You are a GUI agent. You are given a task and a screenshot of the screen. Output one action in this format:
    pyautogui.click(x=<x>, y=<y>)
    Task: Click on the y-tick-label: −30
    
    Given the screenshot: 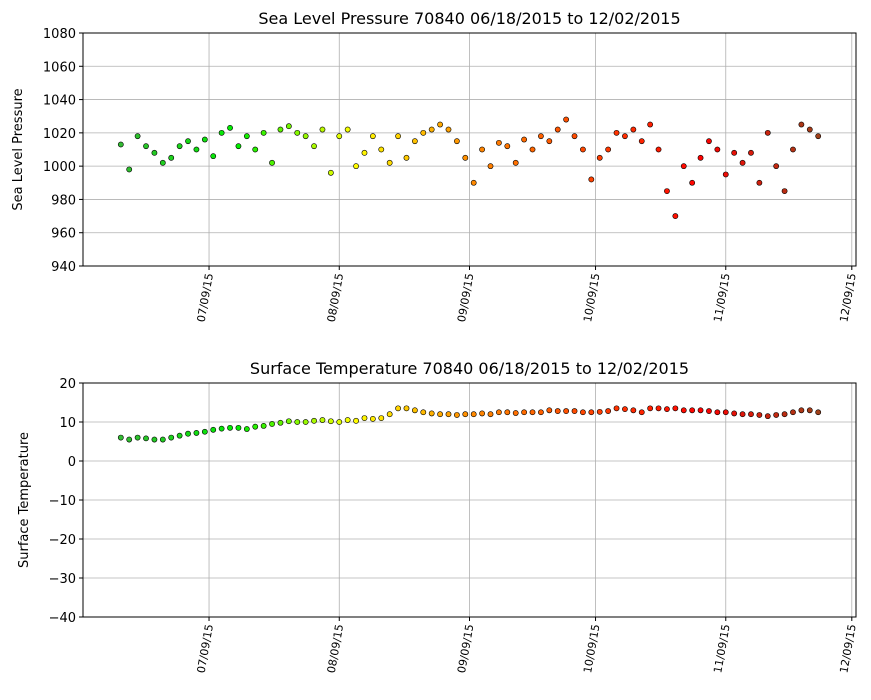 What is the action you would take?
    pyautogui.click(x=62, y=579)
    